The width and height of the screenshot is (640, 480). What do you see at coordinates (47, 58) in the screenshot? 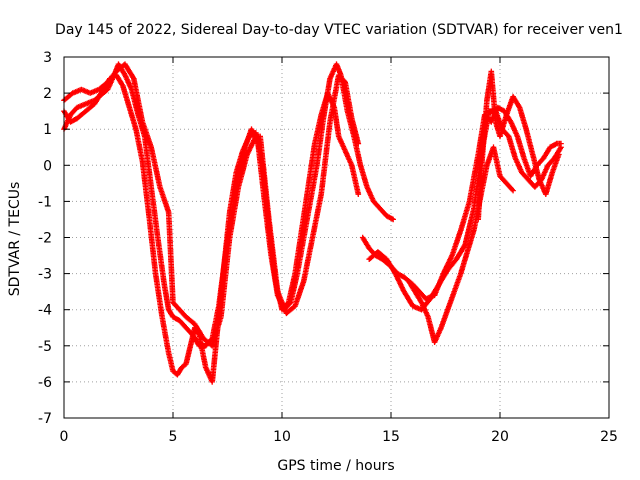
I see `y-tick-label: 3` at bounding box center [47, 58].